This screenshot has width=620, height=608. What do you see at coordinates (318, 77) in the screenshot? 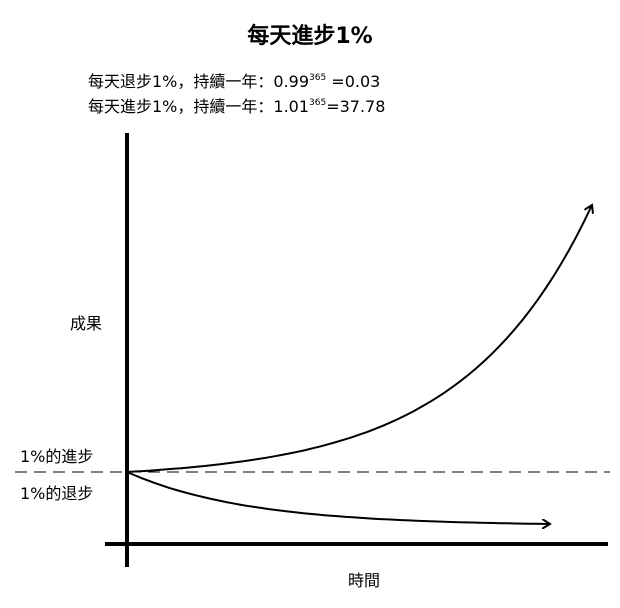
I see `decline-formula-exponent: 365` at bounding box center [318, 77].